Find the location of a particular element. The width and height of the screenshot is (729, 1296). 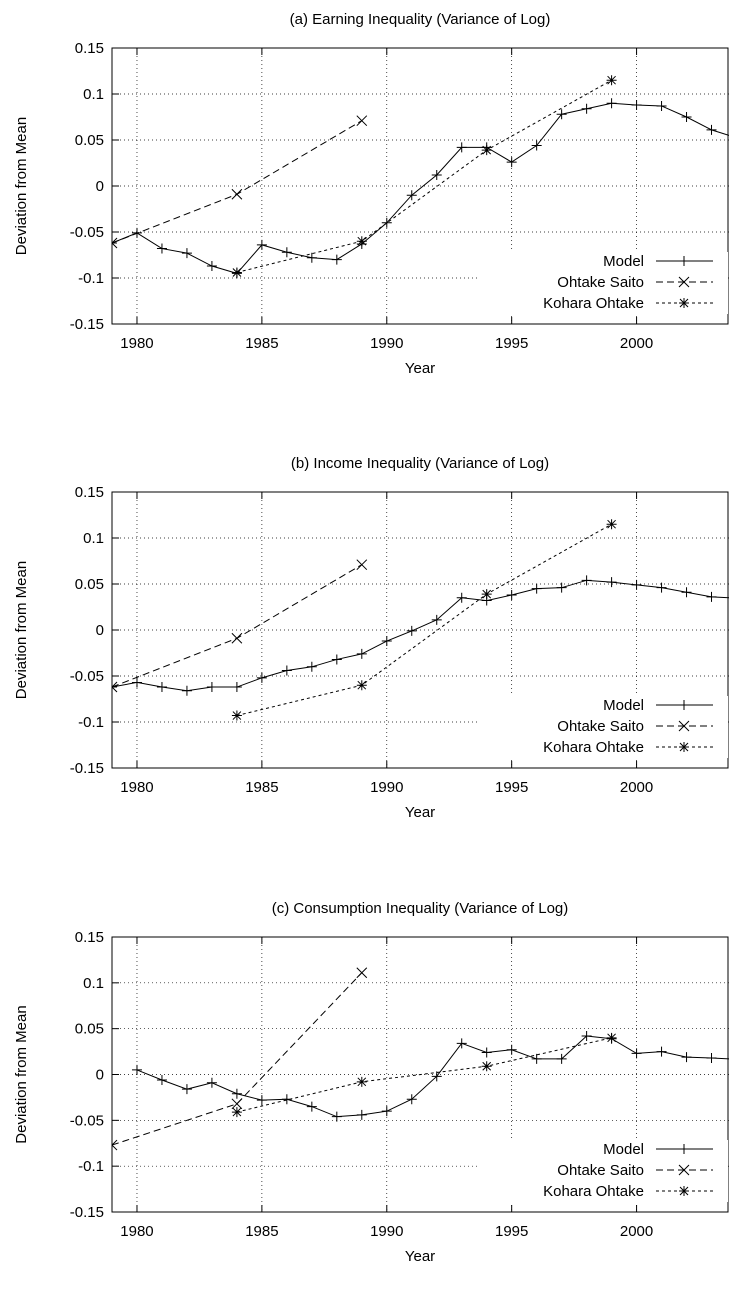

chart-title: (b) Income Inequality (Variance of Log) is located at coordinates (420, 463).